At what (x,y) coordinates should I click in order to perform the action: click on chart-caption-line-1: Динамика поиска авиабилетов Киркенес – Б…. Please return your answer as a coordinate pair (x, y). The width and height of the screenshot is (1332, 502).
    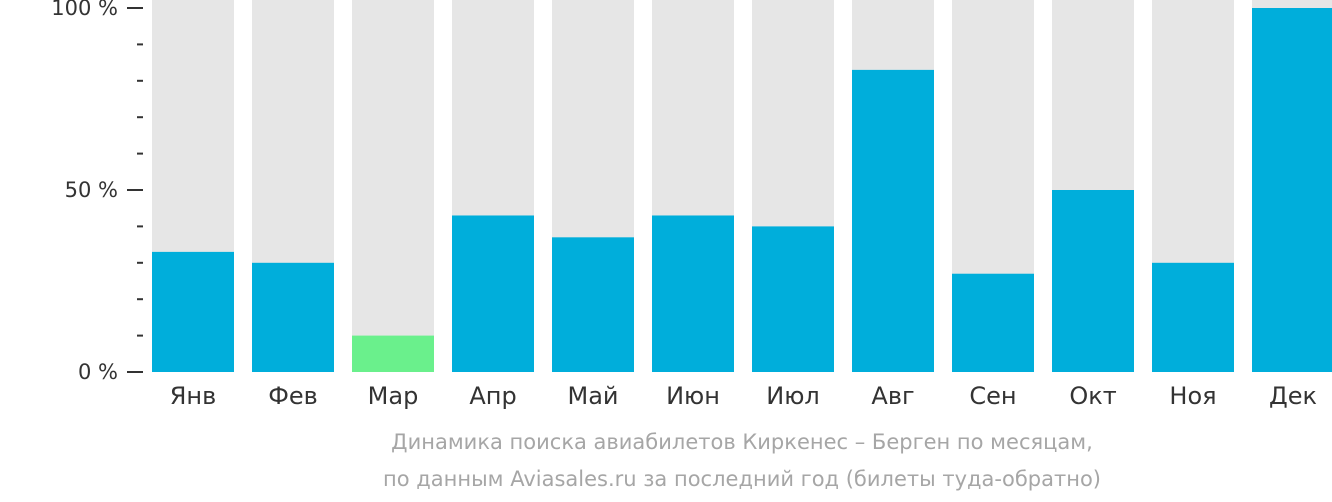
    Looking at the image, I should click on (742, 442).